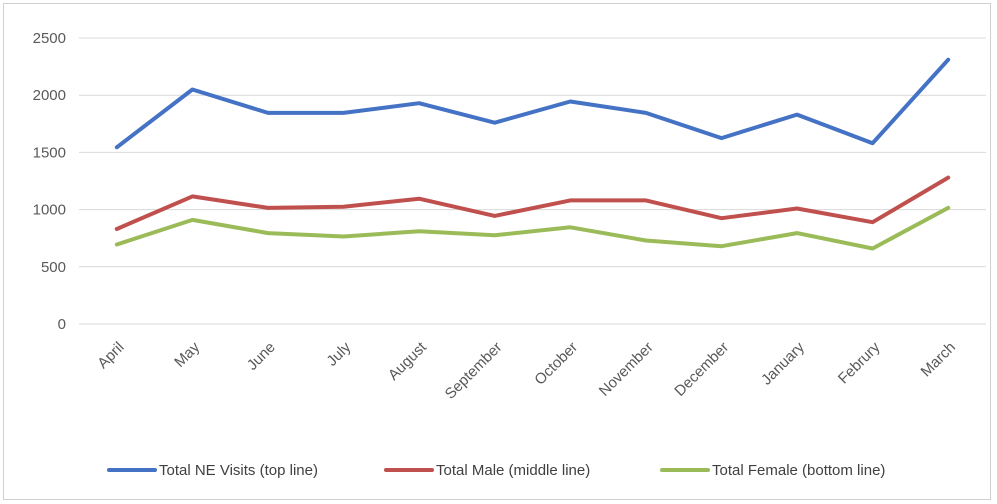  What do you see at coordinates (474, 371) in the screenshot?
I see `x-tick-label: September` at bounding box center [474, 371].